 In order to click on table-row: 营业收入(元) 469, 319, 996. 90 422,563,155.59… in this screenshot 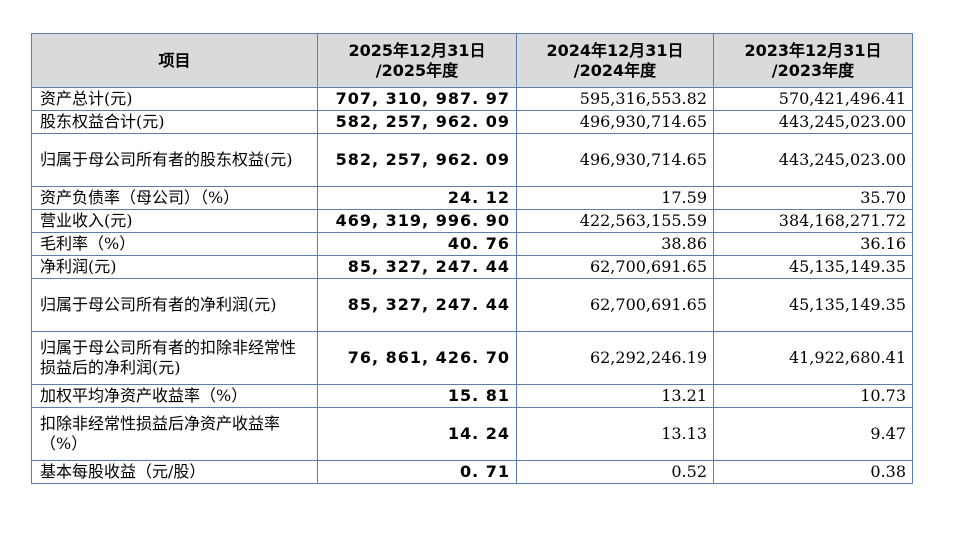, I will do `click(472, 221)`.